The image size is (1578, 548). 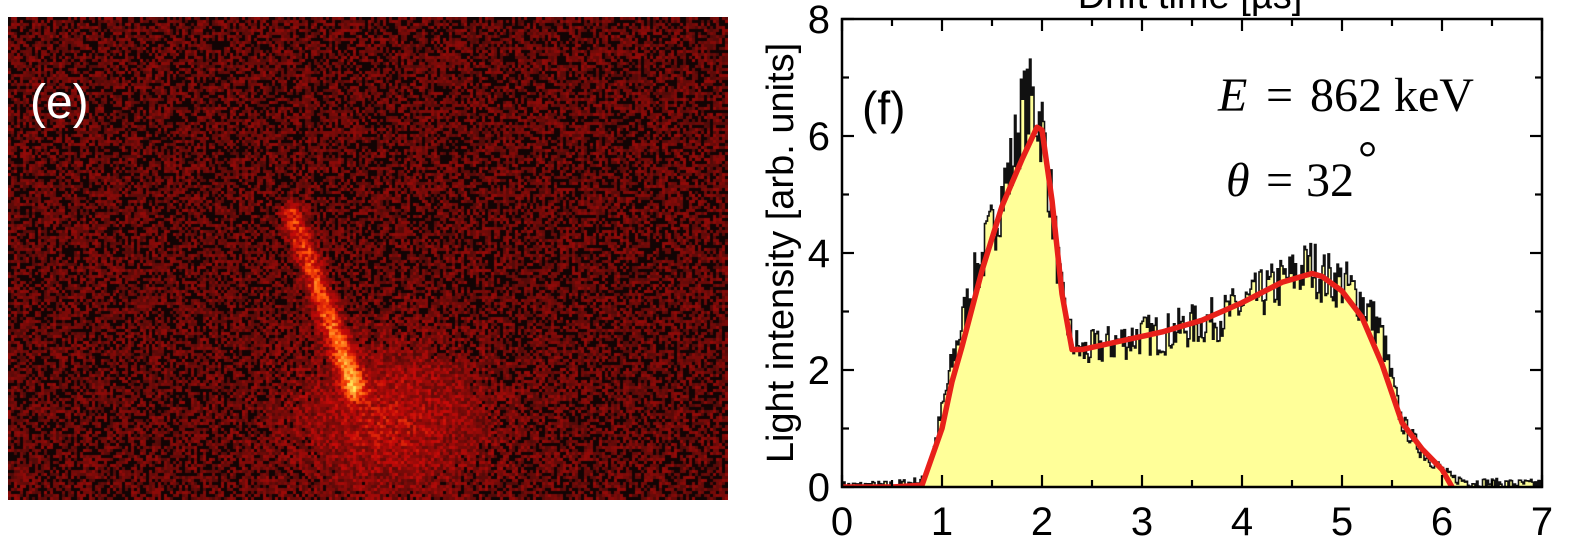 I want to click on y-tick-label: 8, so click(x=819, y=21).